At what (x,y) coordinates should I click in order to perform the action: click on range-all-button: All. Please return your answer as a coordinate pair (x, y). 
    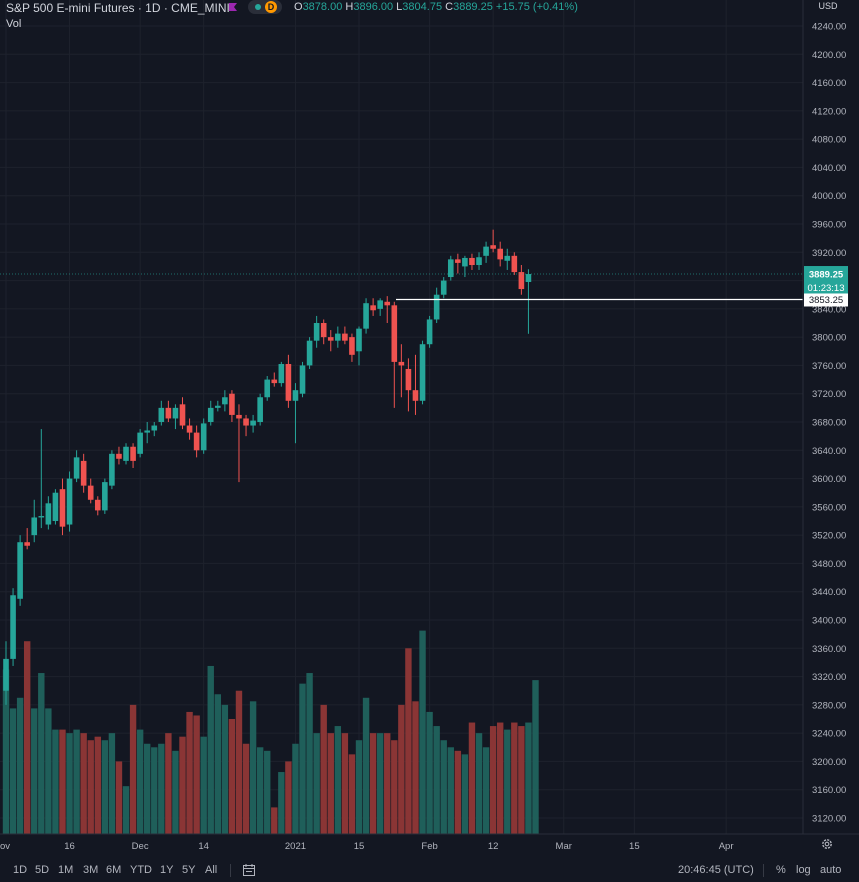
    Looking at the image, I should click on (211, 870).